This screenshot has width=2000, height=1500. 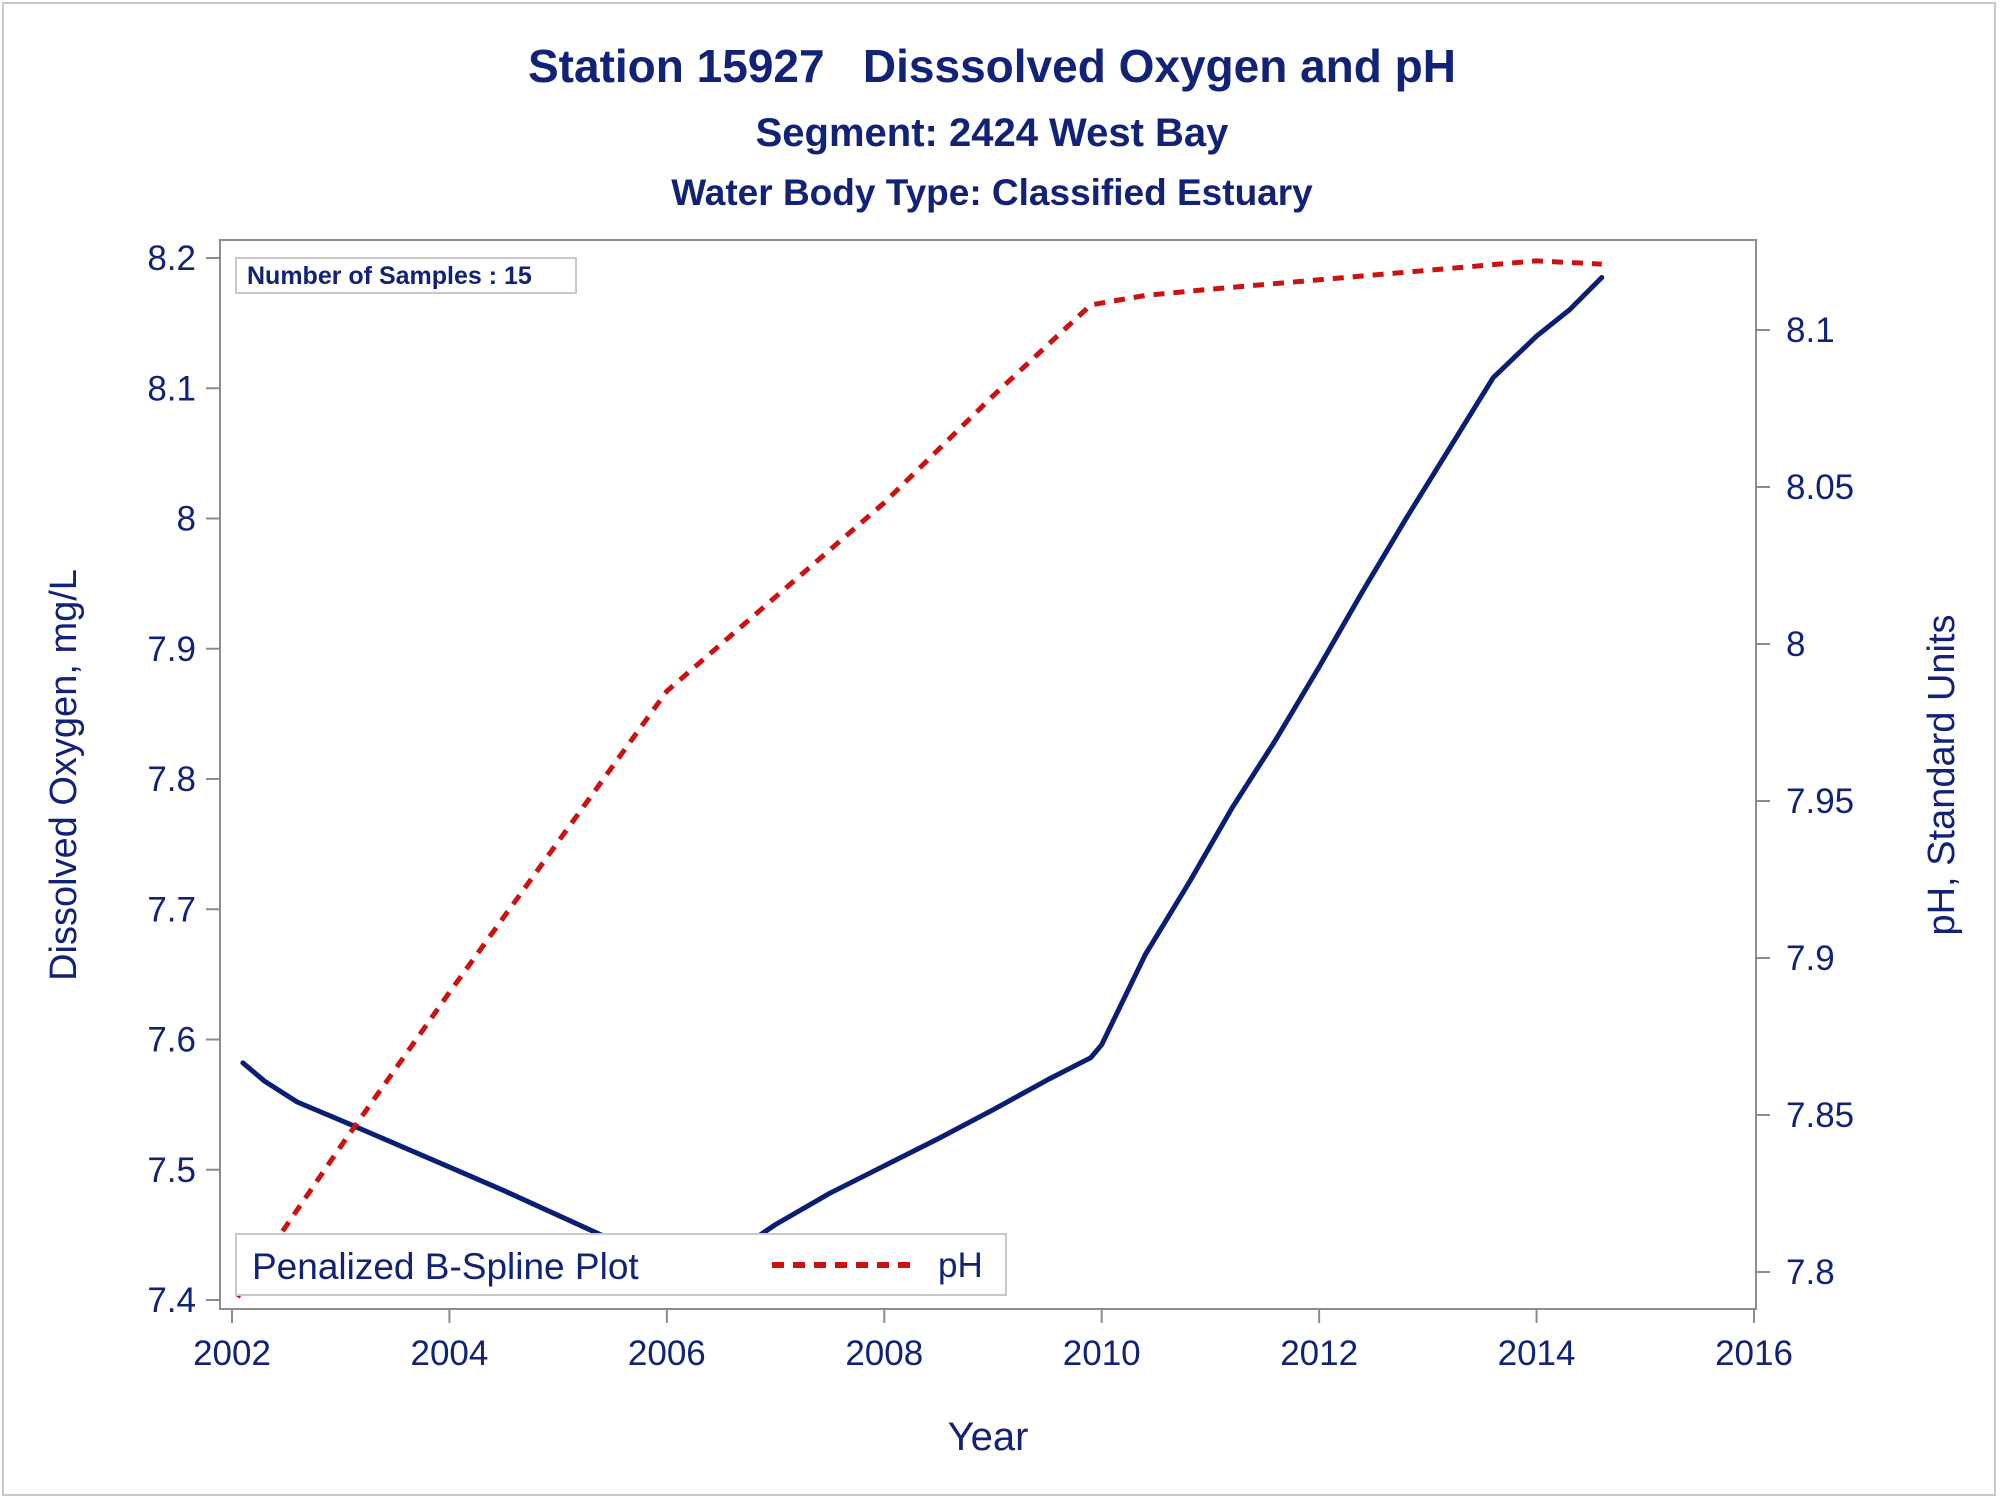 What do you see at coordinates (988, 1437) in the screenshot?
I see `x-axis-label: Year` at bounding box center [988, 1437].